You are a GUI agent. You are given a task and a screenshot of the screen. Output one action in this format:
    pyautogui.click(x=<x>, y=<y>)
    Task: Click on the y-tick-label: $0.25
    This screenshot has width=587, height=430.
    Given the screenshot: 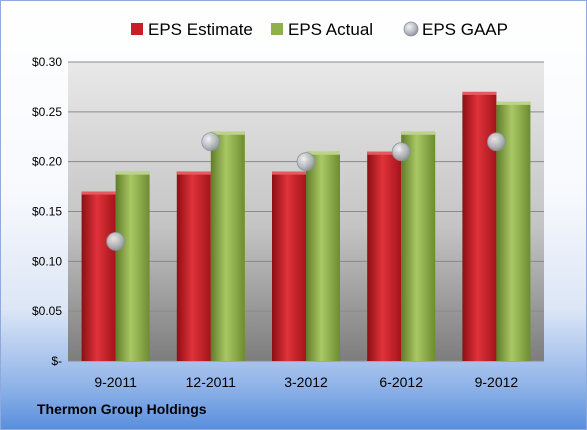 What is the action you would take?
    pyautogui.click(x=47, y=112)
    